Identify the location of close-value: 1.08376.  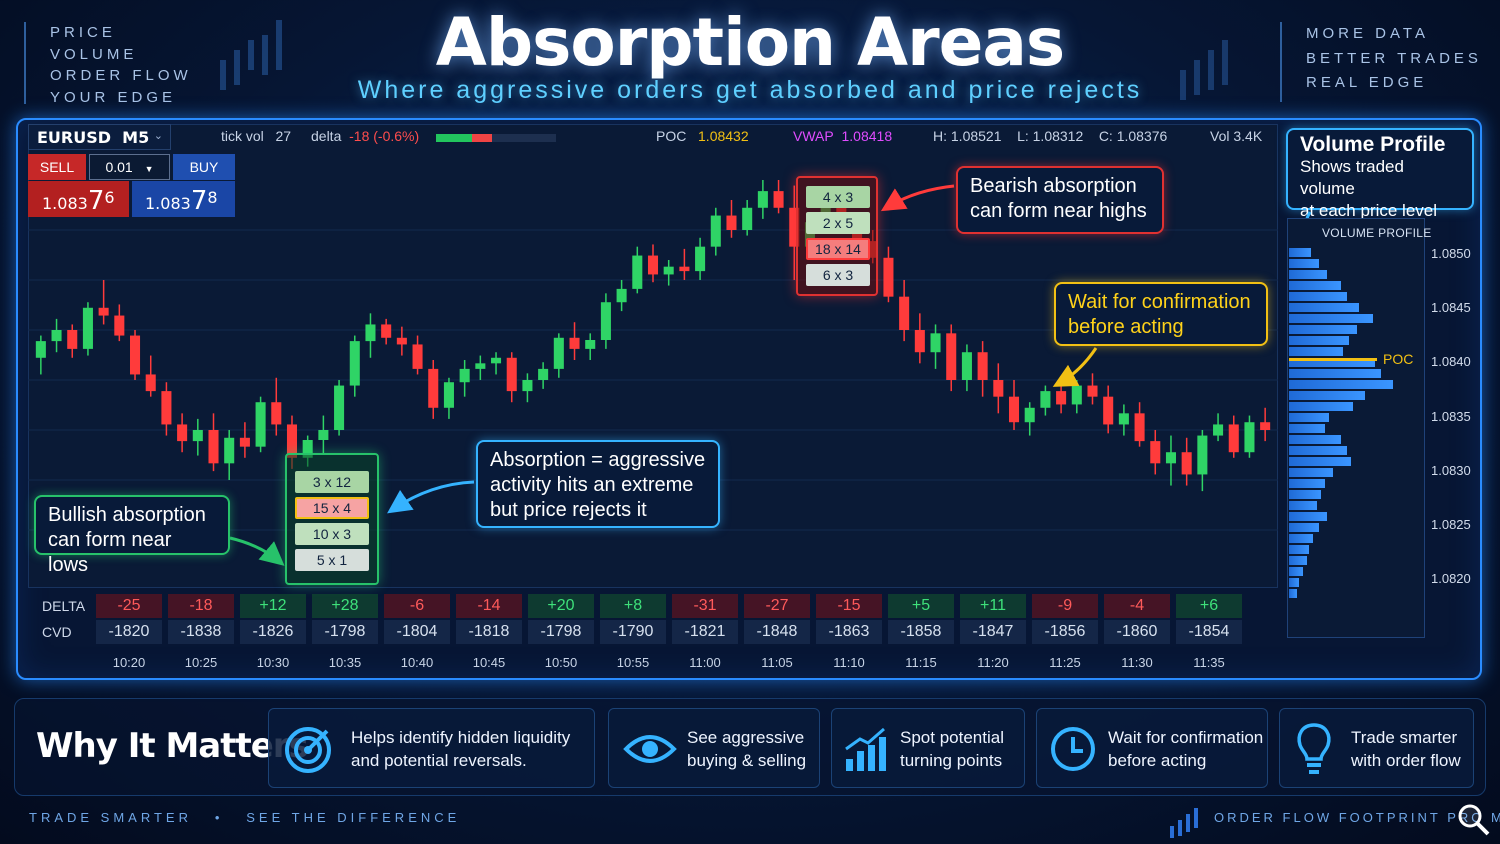
(1142, 136).